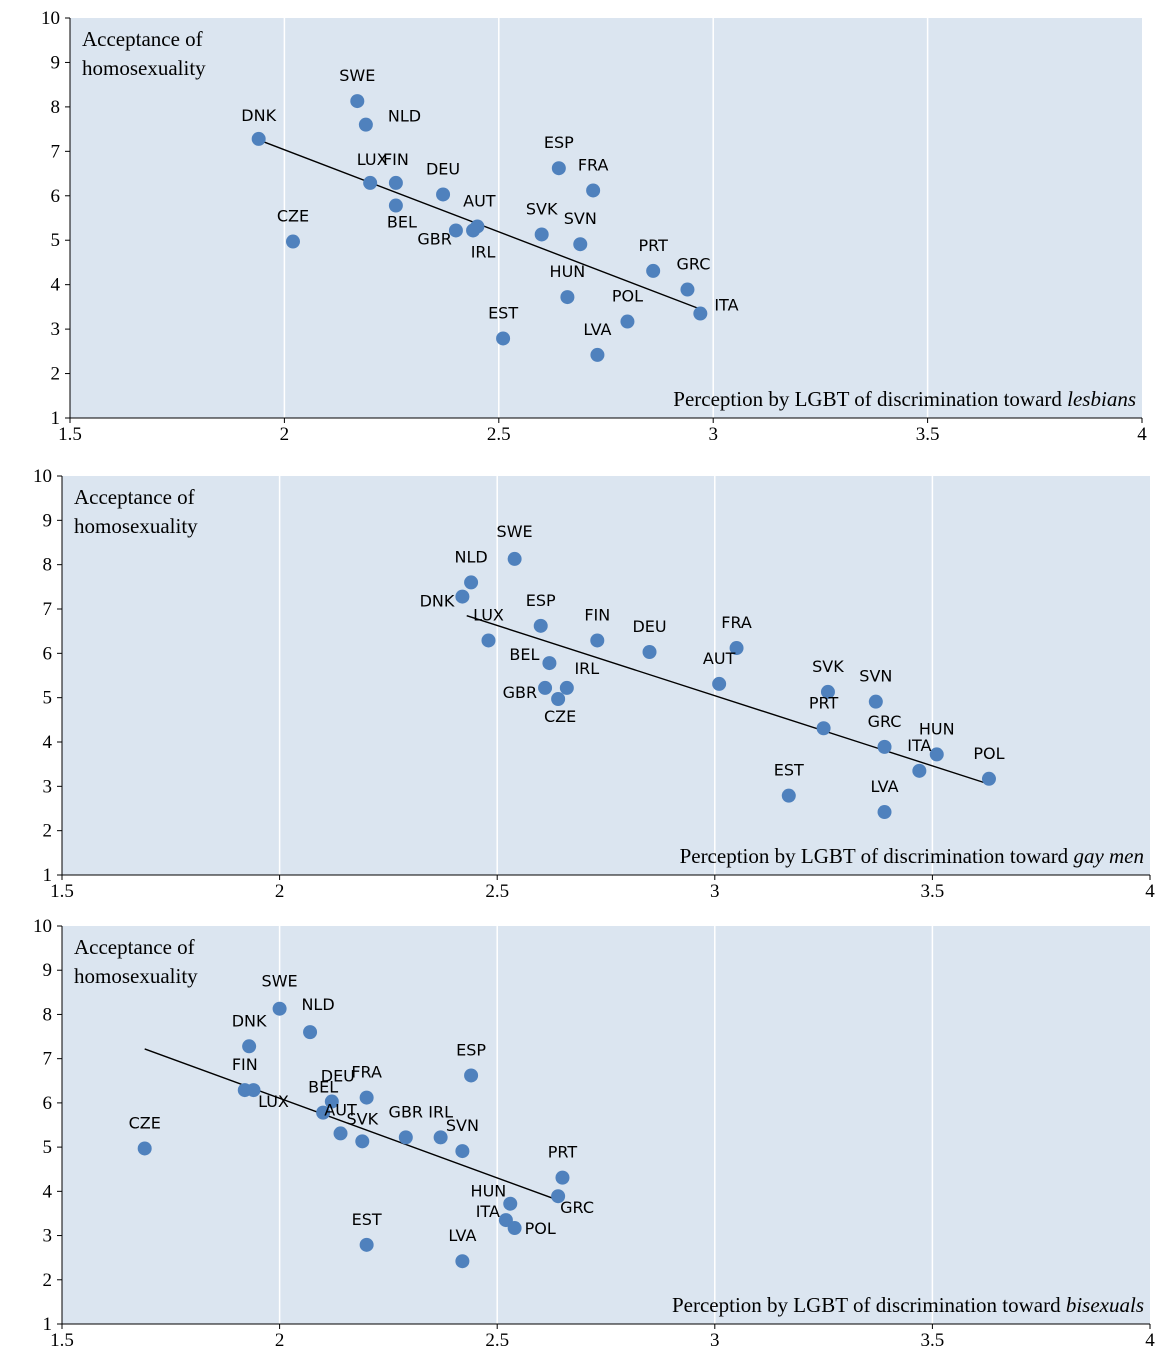 The width and height of the screenshot is (1168, 1367). What do you see at coordinates (524, 654) in the screenshot?
I see `point-label-bel: BEL` at bounding box center [524, 654].